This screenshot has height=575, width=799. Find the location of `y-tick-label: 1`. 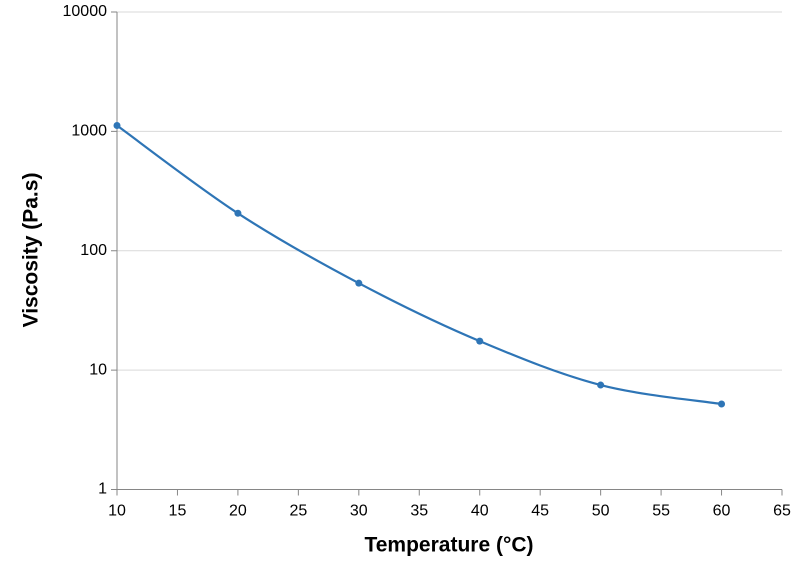

y-tick-label: 1 is located at coordinates (102, 489).